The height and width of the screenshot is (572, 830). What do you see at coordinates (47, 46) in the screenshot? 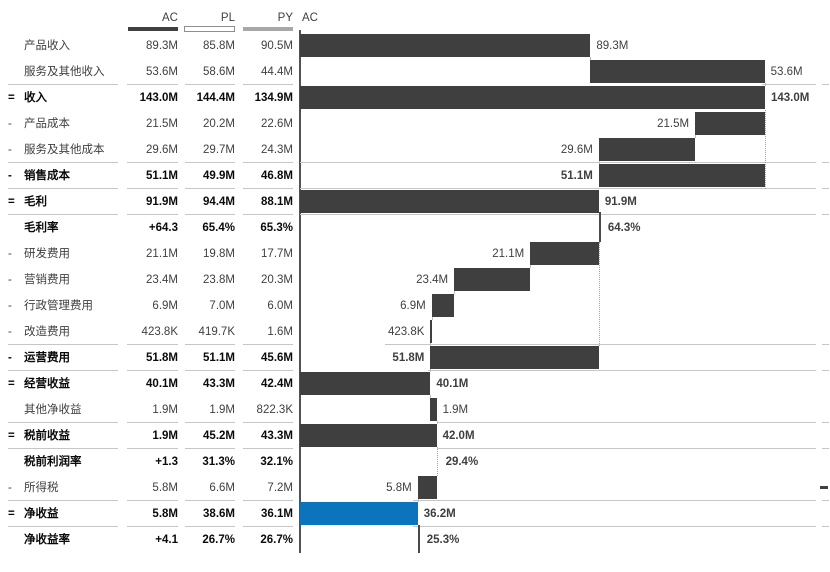
I see `row-label: 产品收入` at bounding box center [47, 46].